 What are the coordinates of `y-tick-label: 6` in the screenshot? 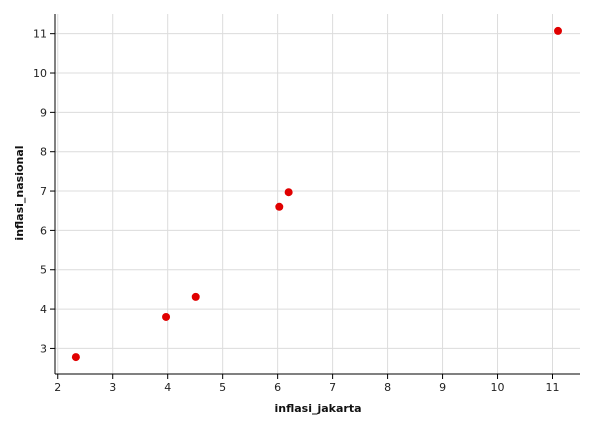 It's located at (43, 230).